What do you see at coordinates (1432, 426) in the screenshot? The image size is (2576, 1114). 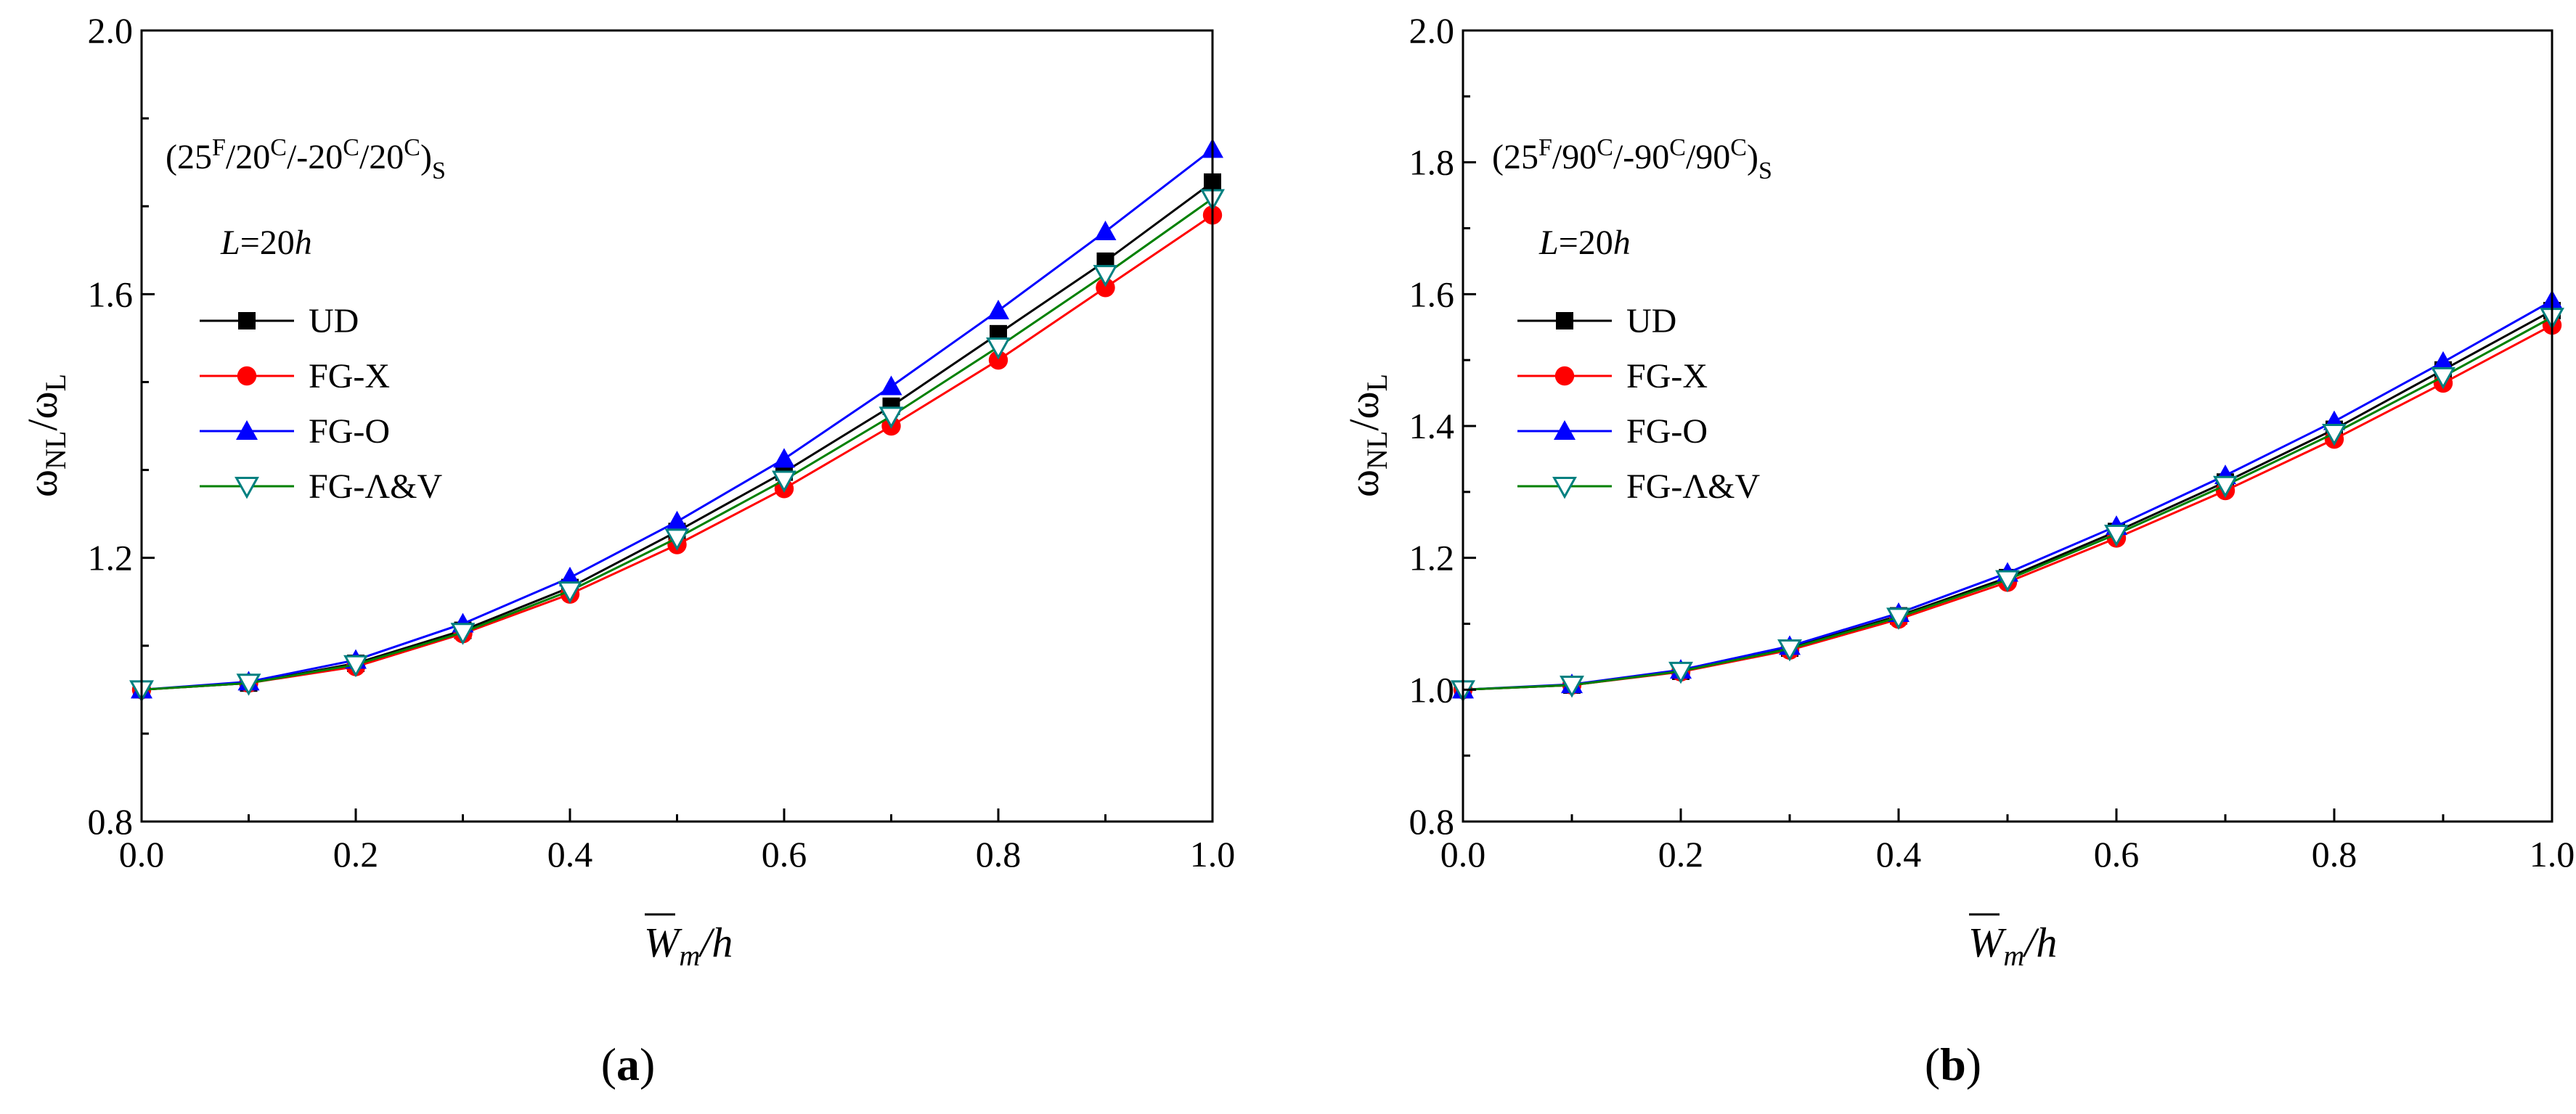 I see `y-tick-label: 1.4` at bounding box center [1432, 426].